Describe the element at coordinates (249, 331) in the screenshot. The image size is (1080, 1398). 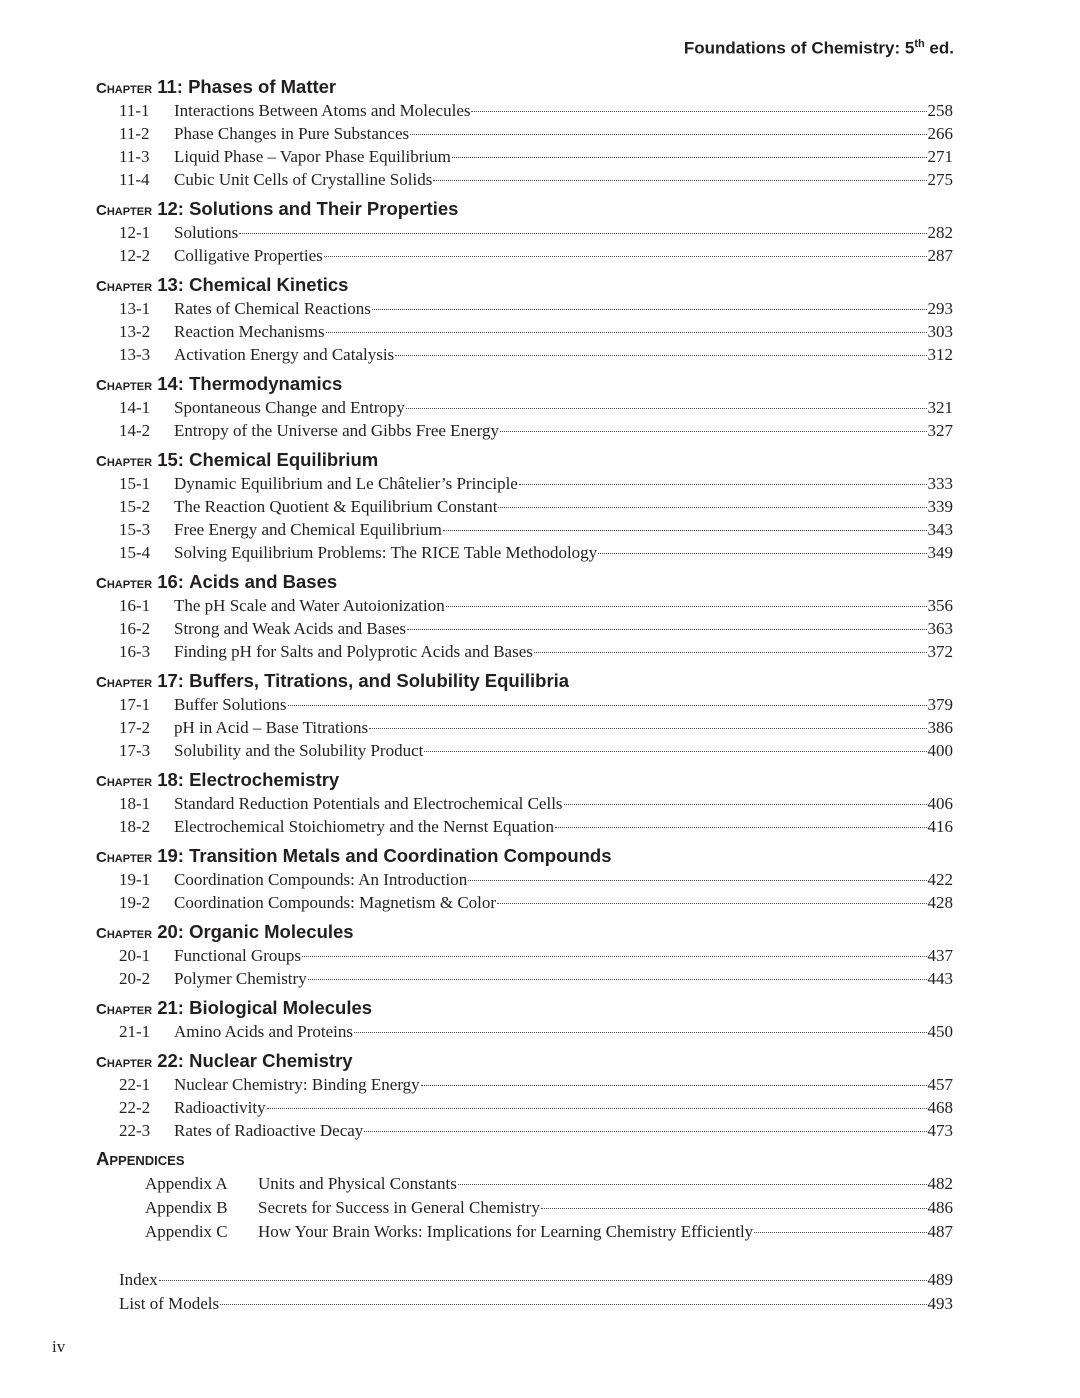
I see `entry-title: Reaction Mechanisms` at that location.